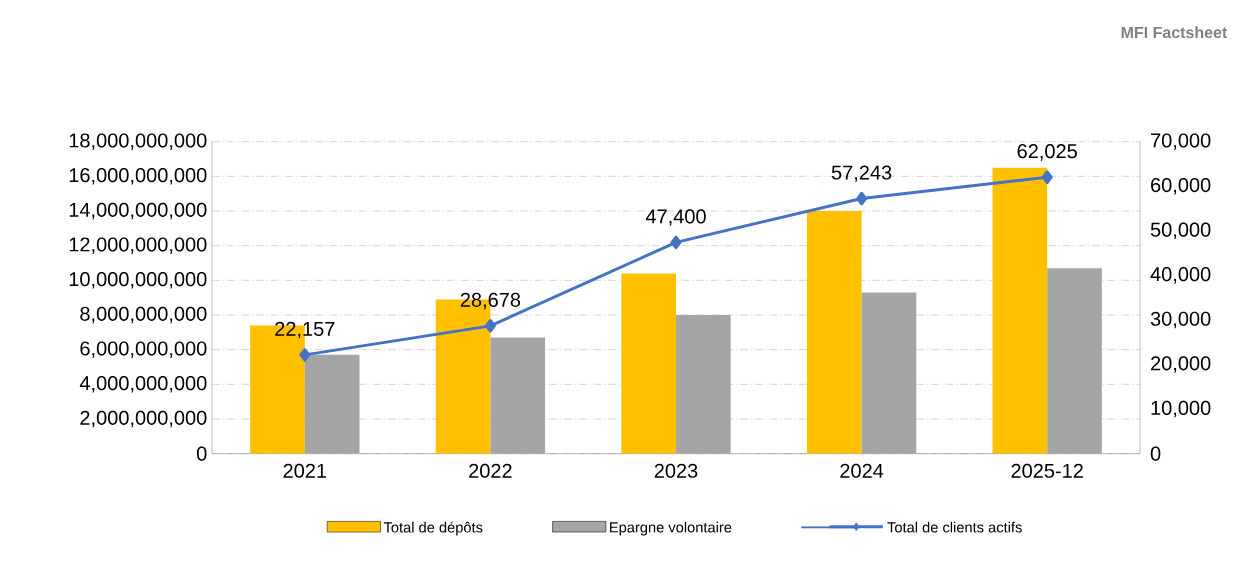  What do you see at coordinates (862, 470) in the screenshot?
I see `x-tick-label: 2024` at bounding box center [862, 470].